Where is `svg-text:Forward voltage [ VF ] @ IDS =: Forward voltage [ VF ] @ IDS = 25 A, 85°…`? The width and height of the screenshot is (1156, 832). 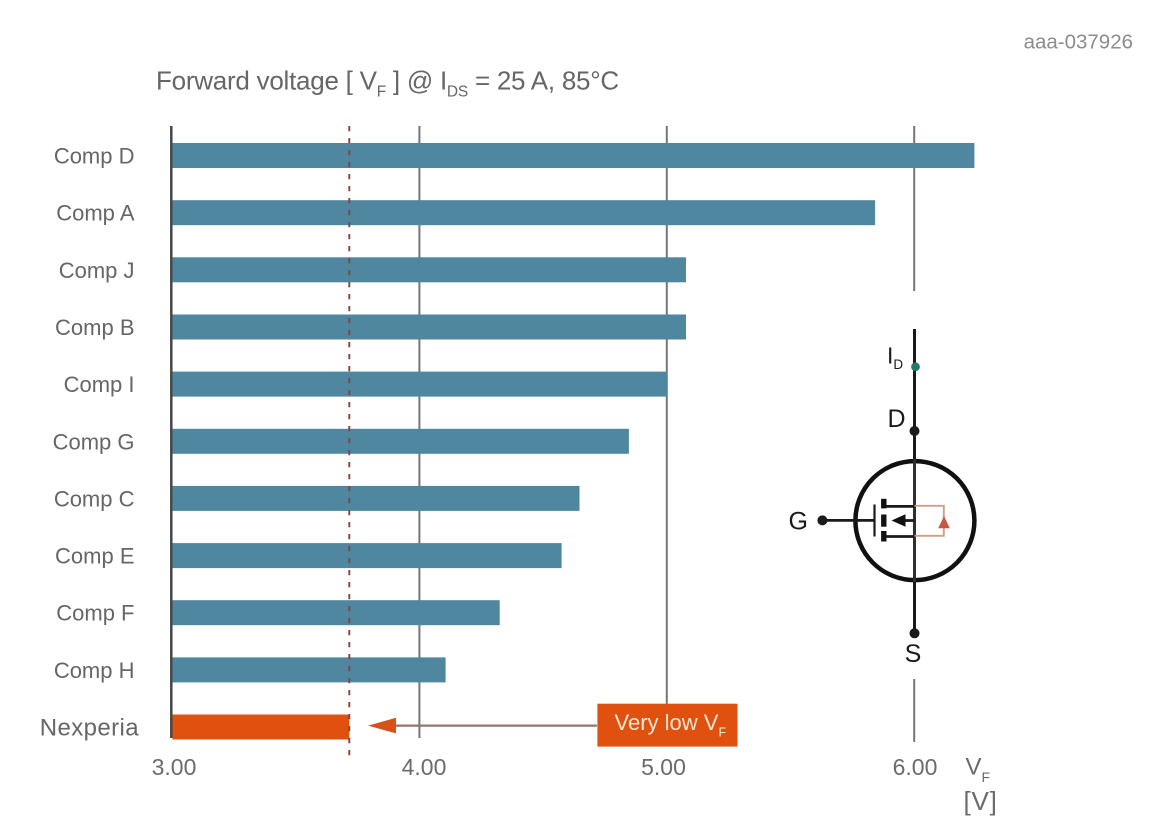 svg-text:Forward voltage [ VF ] @ IDS =: Forward voltage [ VF ] @ IDS = 25 A, 85°… is located at coordinates (387, 83).